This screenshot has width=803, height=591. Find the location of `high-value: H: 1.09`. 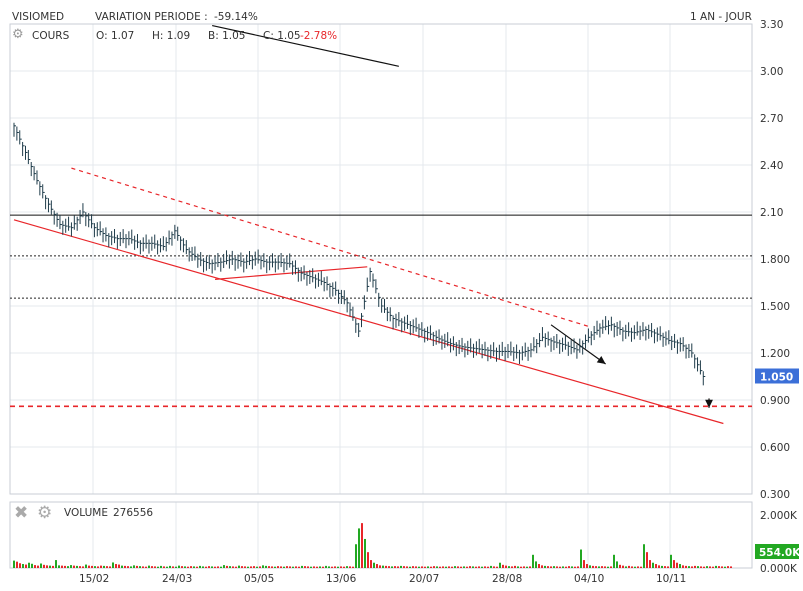

high-value: H: 1.09 is located at coordinates (171, 36).